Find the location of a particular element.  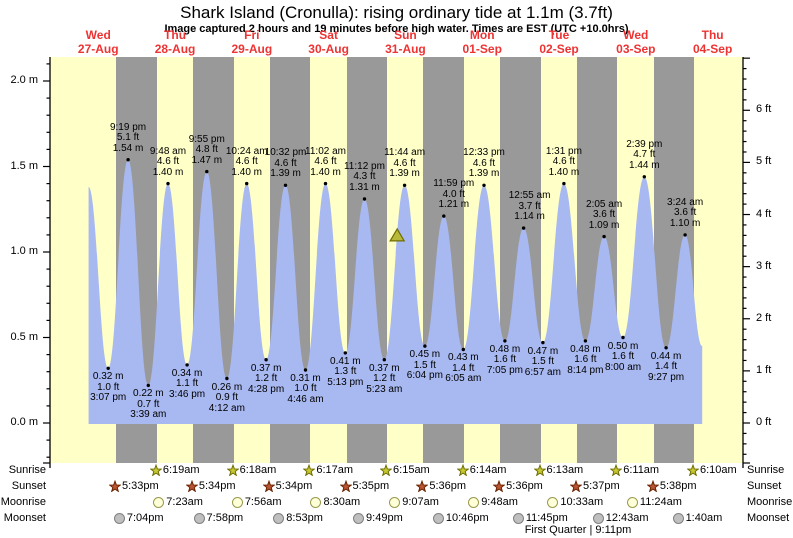

tide-value: 11:59 pm is located at coordinates (454, 184).